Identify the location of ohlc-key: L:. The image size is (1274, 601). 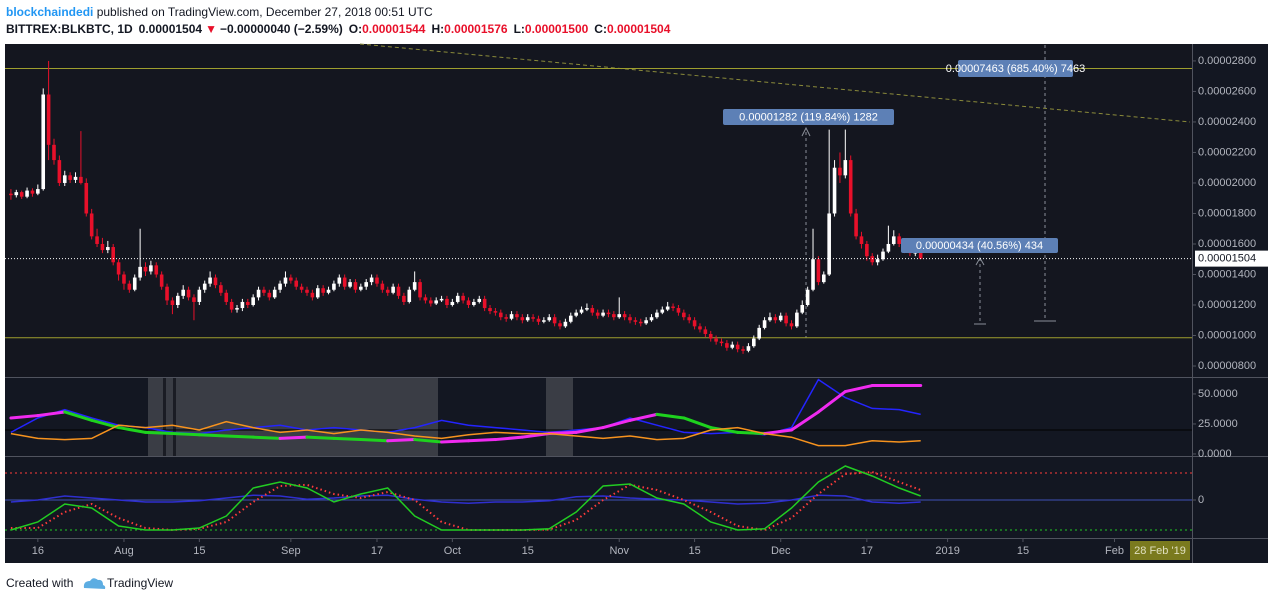
(519, 29).